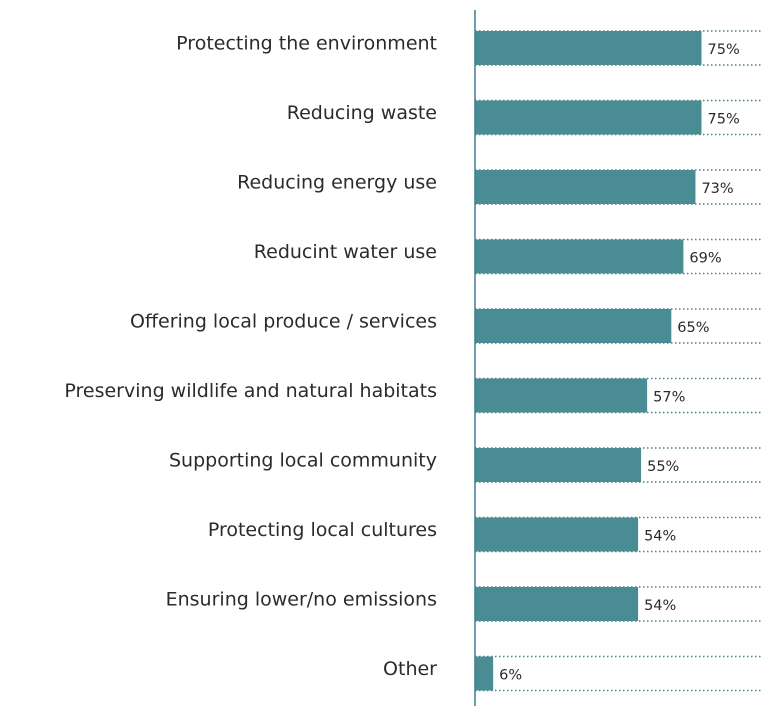 The image size is (762, 709). I want to click on value-label-6: 55%, so click(663, 467).